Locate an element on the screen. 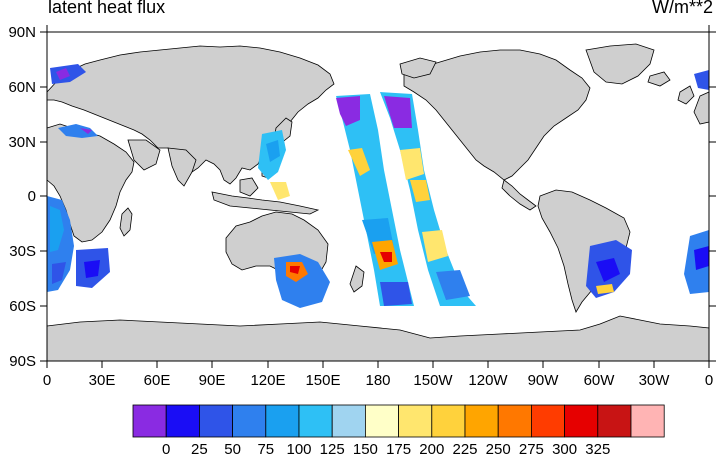 Image resolution: width=721 pixels, height=457 pixels. swath-mediterranean is located at coordinates (78, 131).